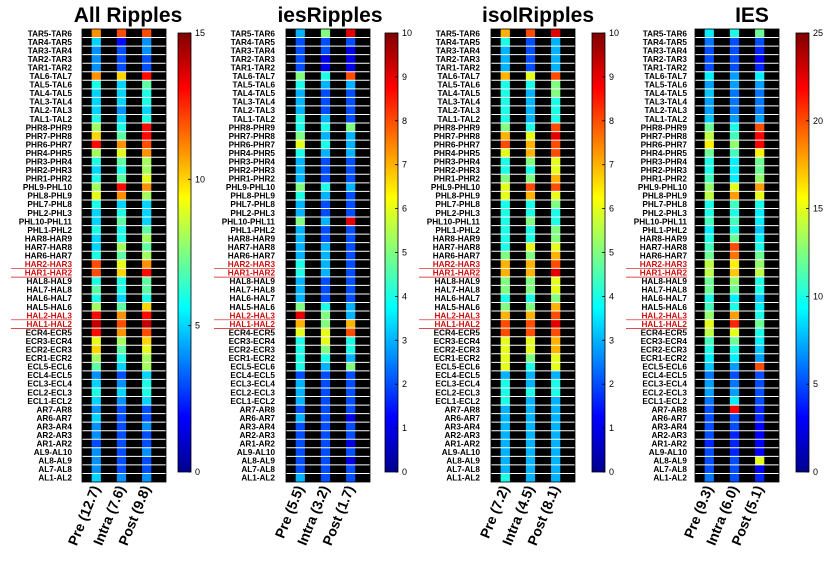 The width and height of the screenshot is (829, 567). I want to click on row-label: PHR7-PHR8, so click(664, 136).